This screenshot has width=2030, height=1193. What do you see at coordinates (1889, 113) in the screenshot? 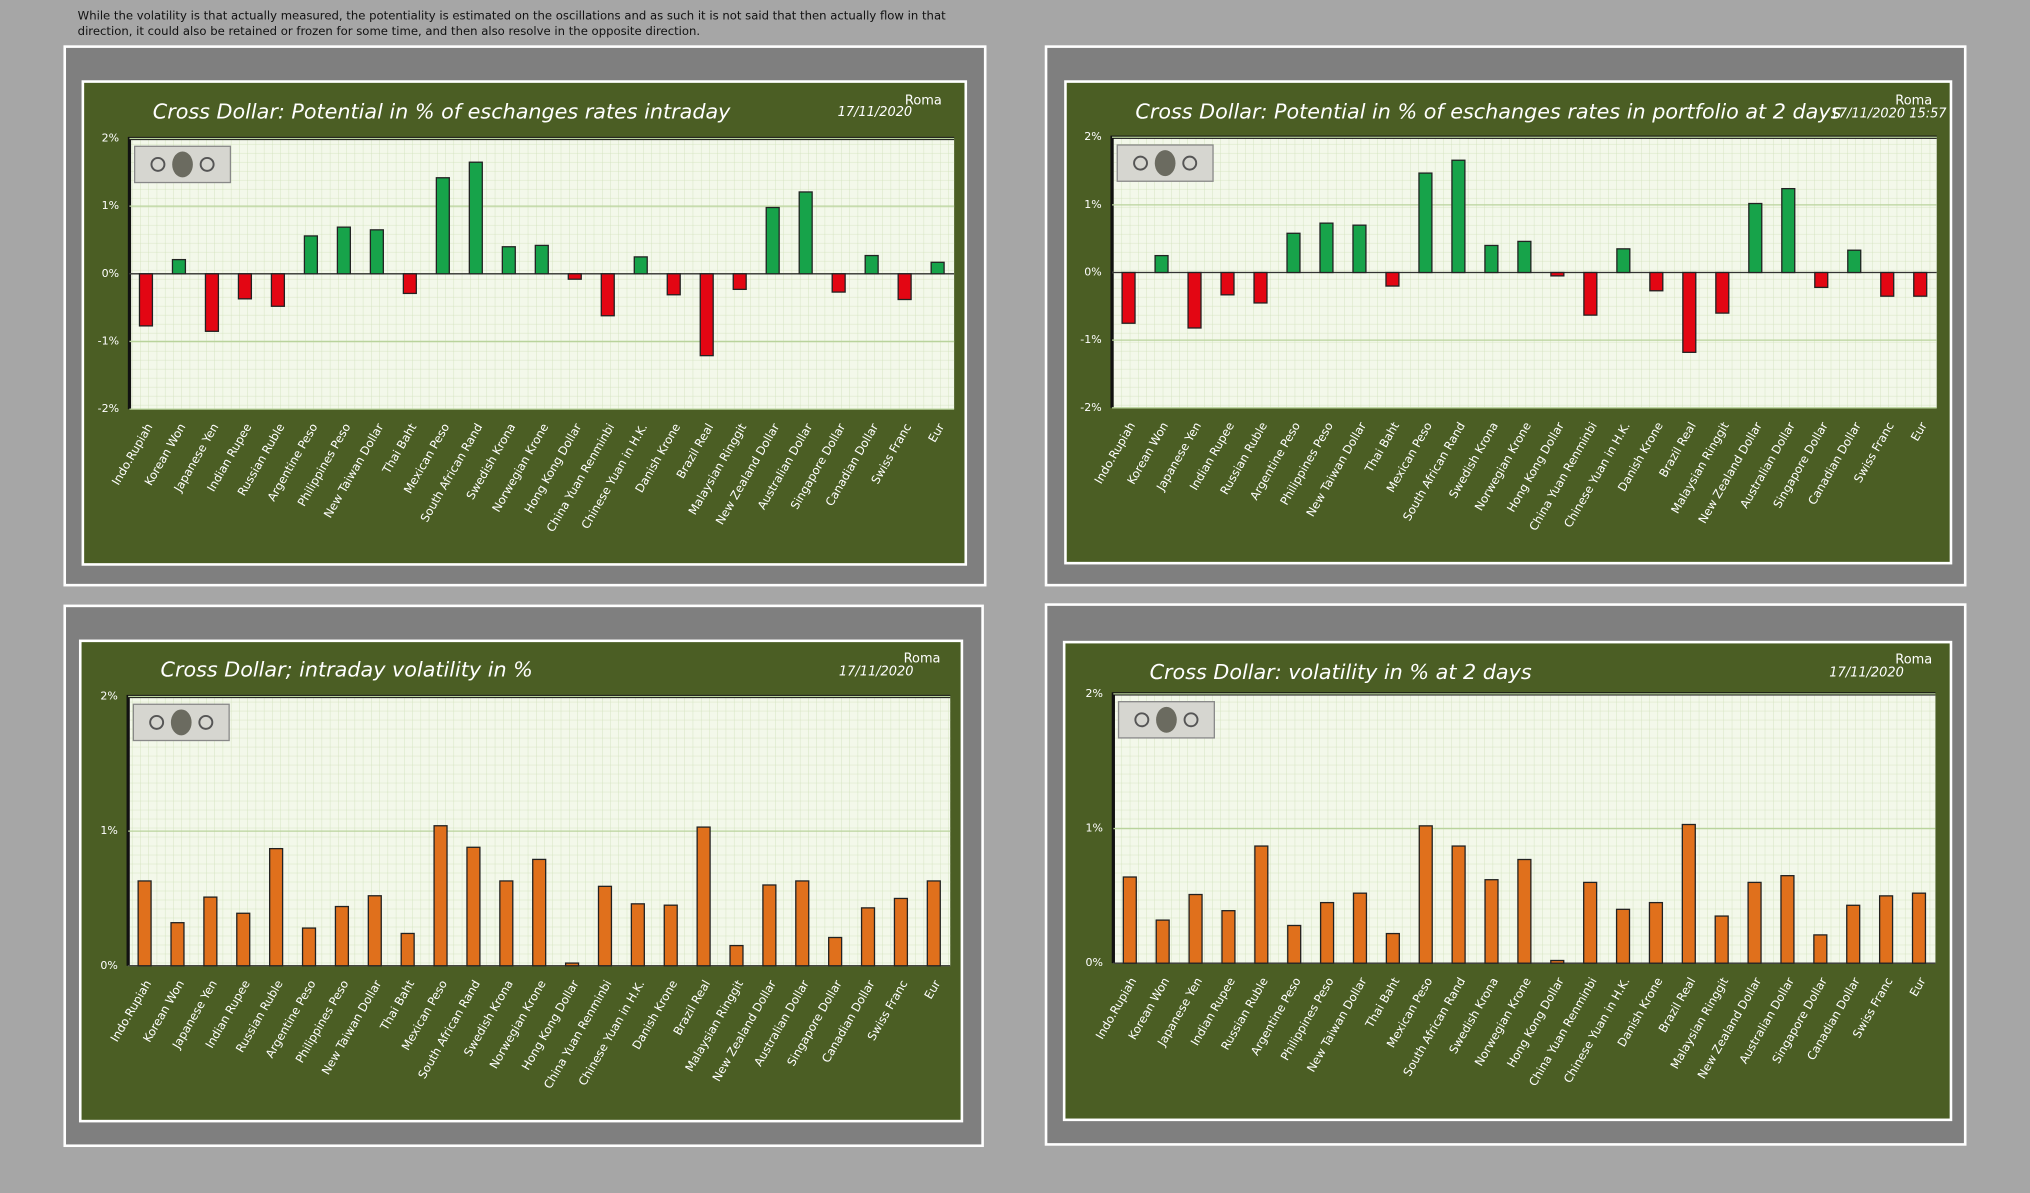
I see `chart-date: 17/11/2020 15:57` at bounding box center [1889, 113].